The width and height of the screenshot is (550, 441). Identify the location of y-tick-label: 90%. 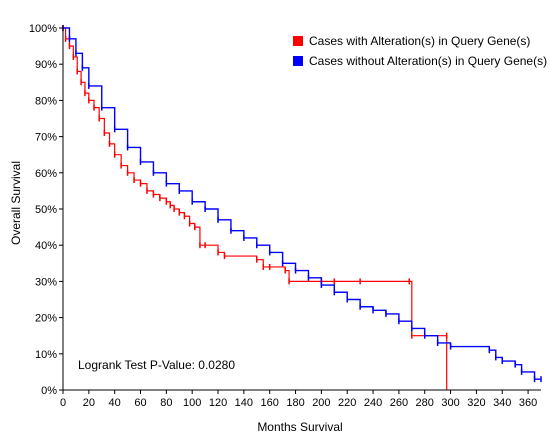
(46, 65).